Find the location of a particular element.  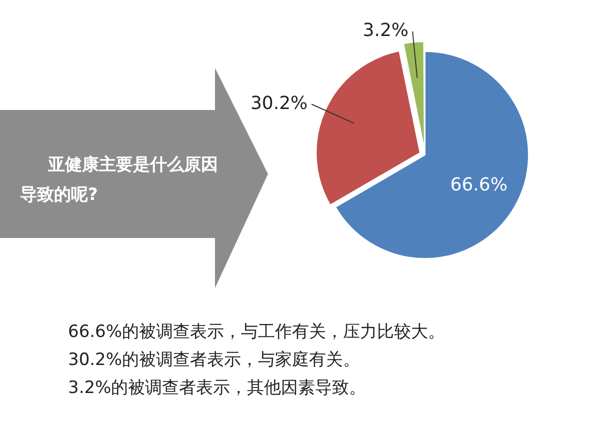

text: 66.6%的被调查表示，与工作有关，压力比较大。 is located at coordinates (257, 332).